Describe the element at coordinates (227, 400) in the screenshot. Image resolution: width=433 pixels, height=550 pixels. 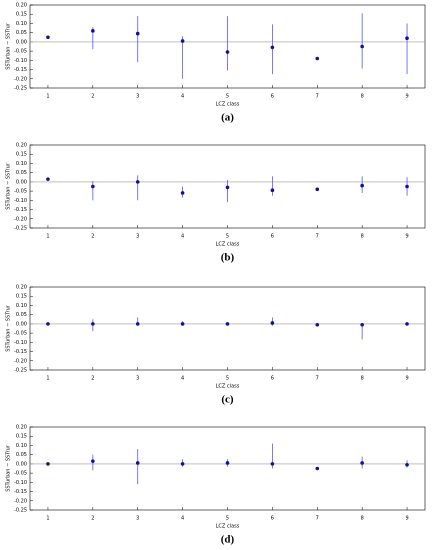
I see `caption: (c)` at that location.